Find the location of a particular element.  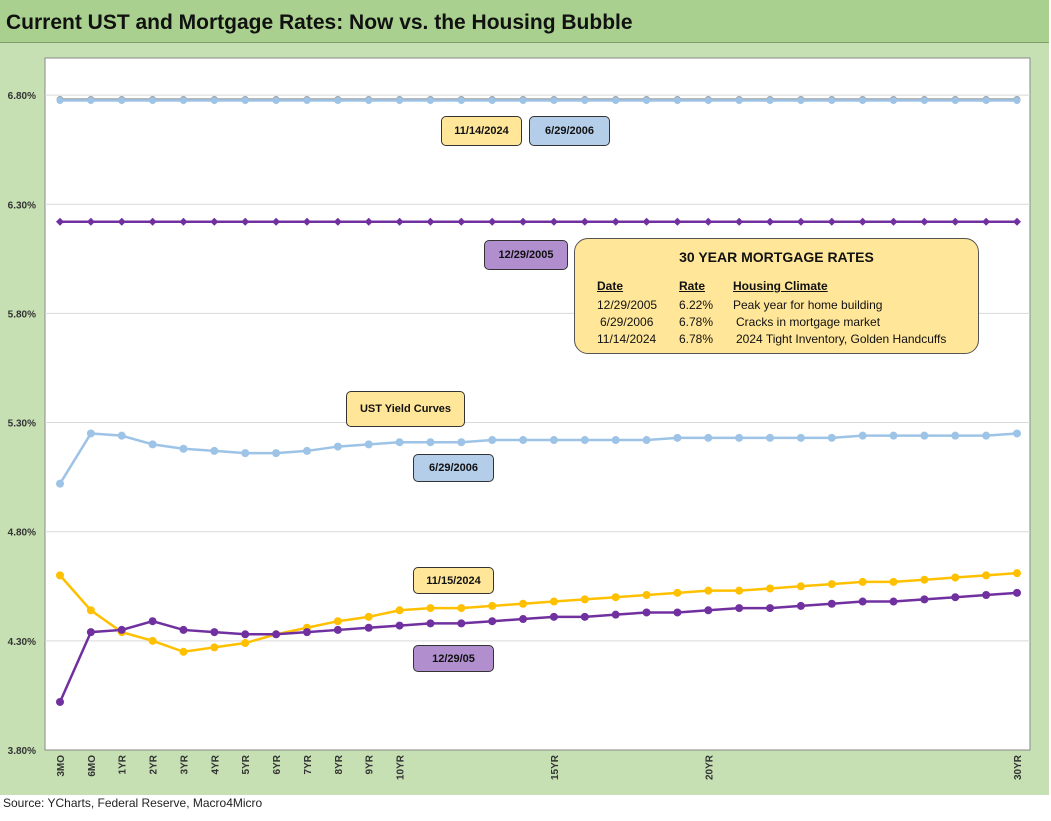

y-tick-label: 6.80% is located at coordinates (22, 96).